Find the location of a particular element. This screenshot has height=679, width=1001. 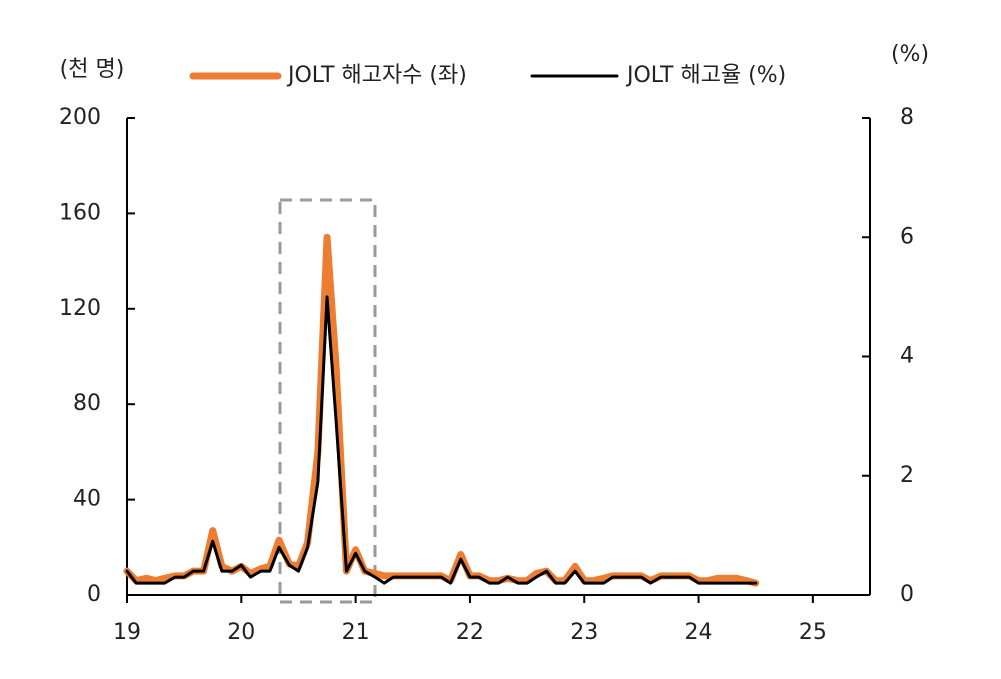

x-tick-label: 22 is located at coordinates (470, 632).